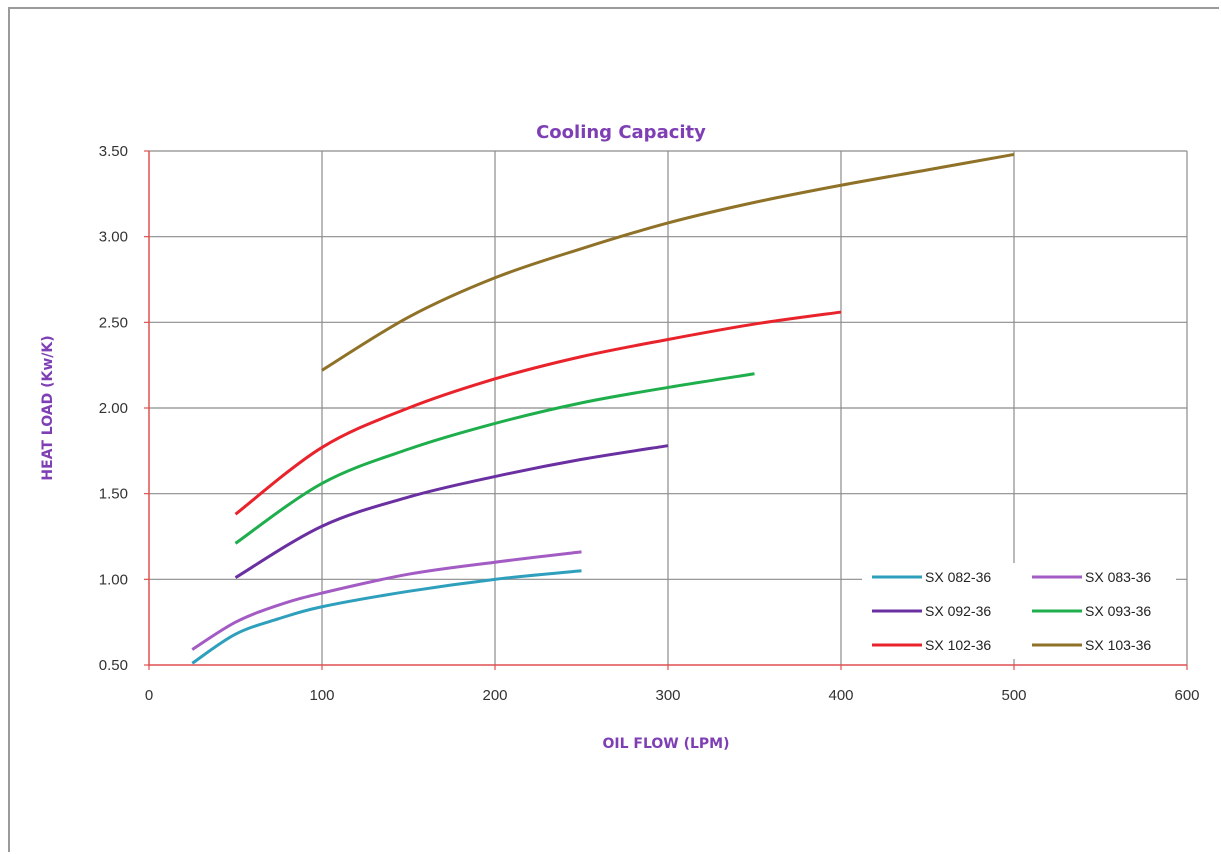  Describe the element at coordinates (321, 695) in the screenshot. I see `x-tick-label: 100` at that location.